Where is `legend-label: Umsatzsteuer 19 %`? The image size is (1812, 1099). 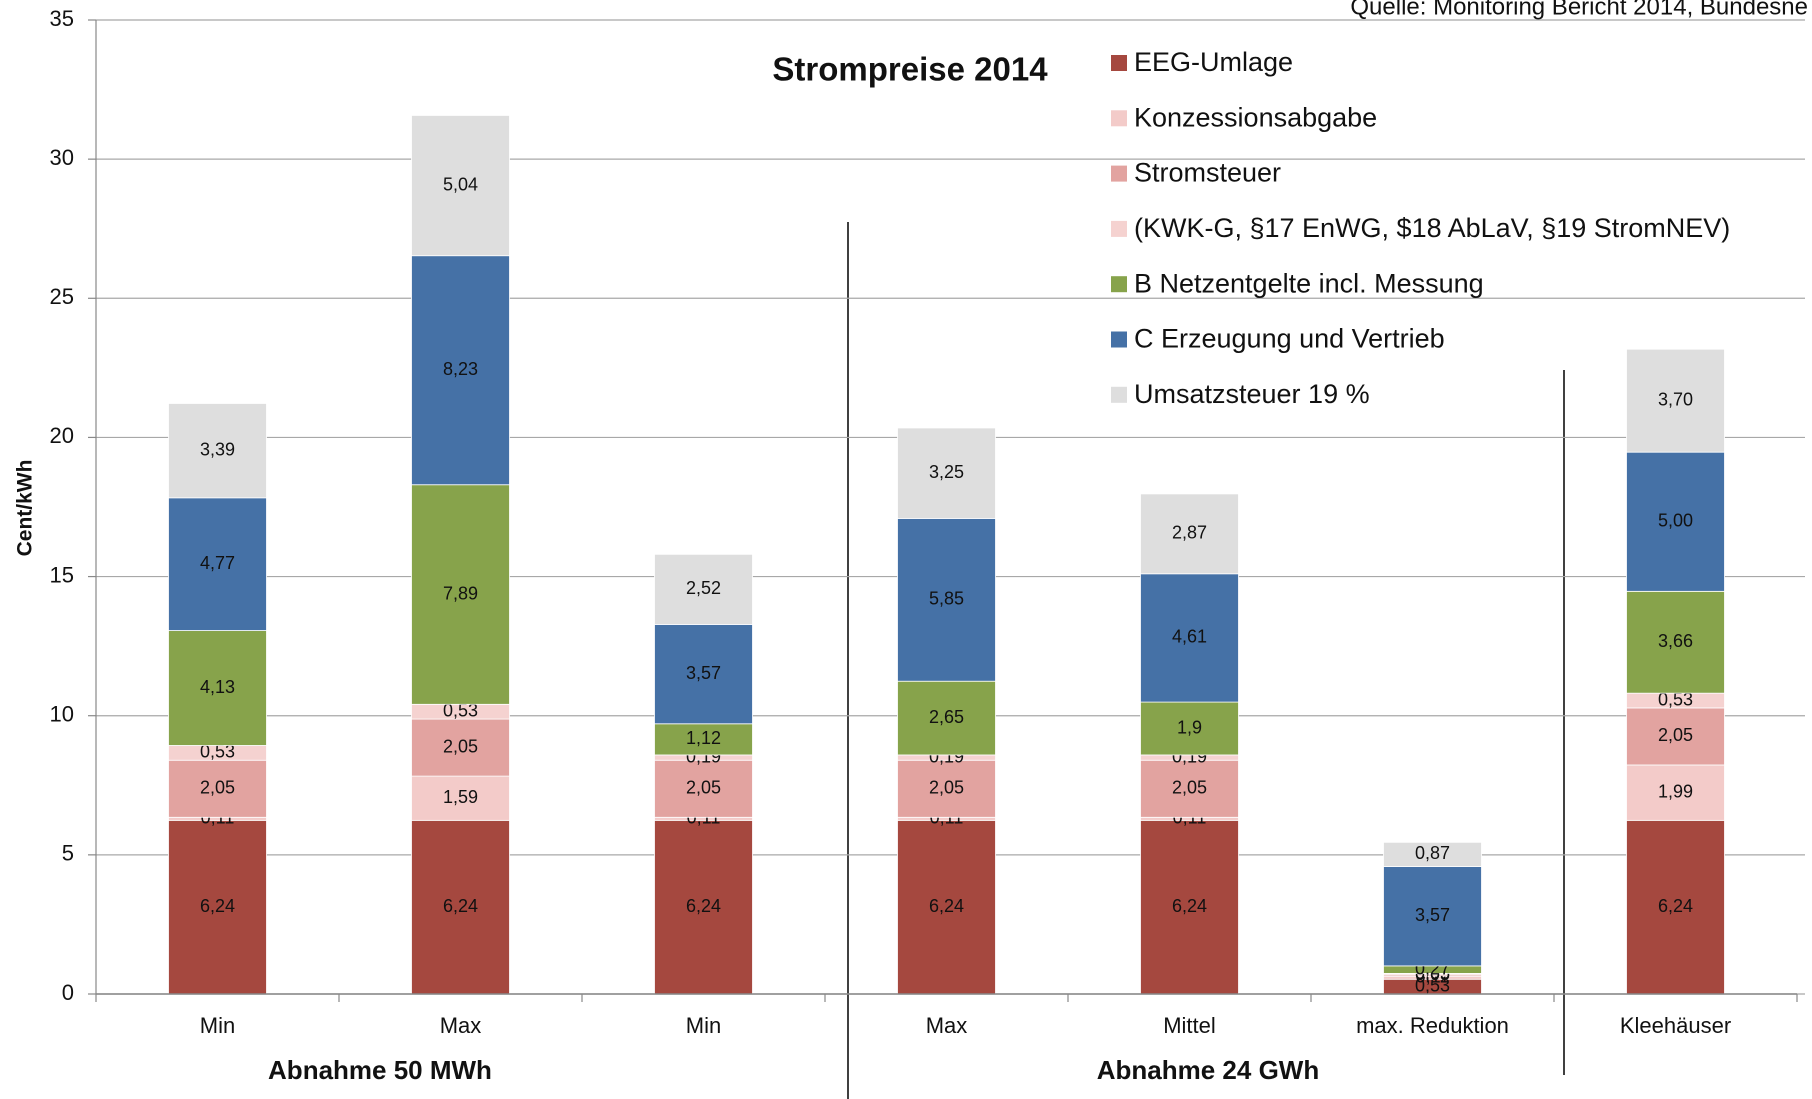 legend-label: Umsatzsteuer 19 % is located at coordinates (1252, 394).